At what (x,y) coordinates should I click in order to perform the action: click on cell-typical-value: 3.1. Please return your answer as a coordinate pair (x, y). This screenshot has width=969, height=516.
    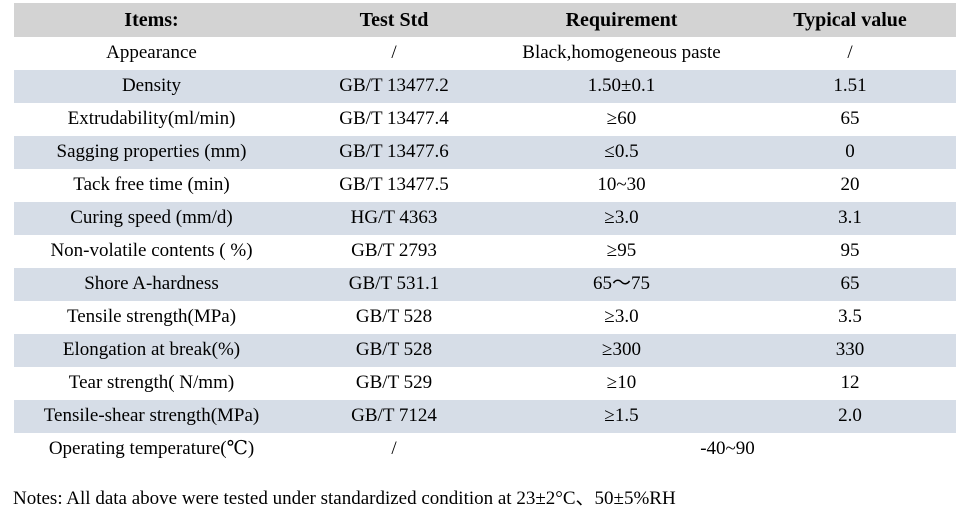
    Looking at the image, I should click on (850, 218).